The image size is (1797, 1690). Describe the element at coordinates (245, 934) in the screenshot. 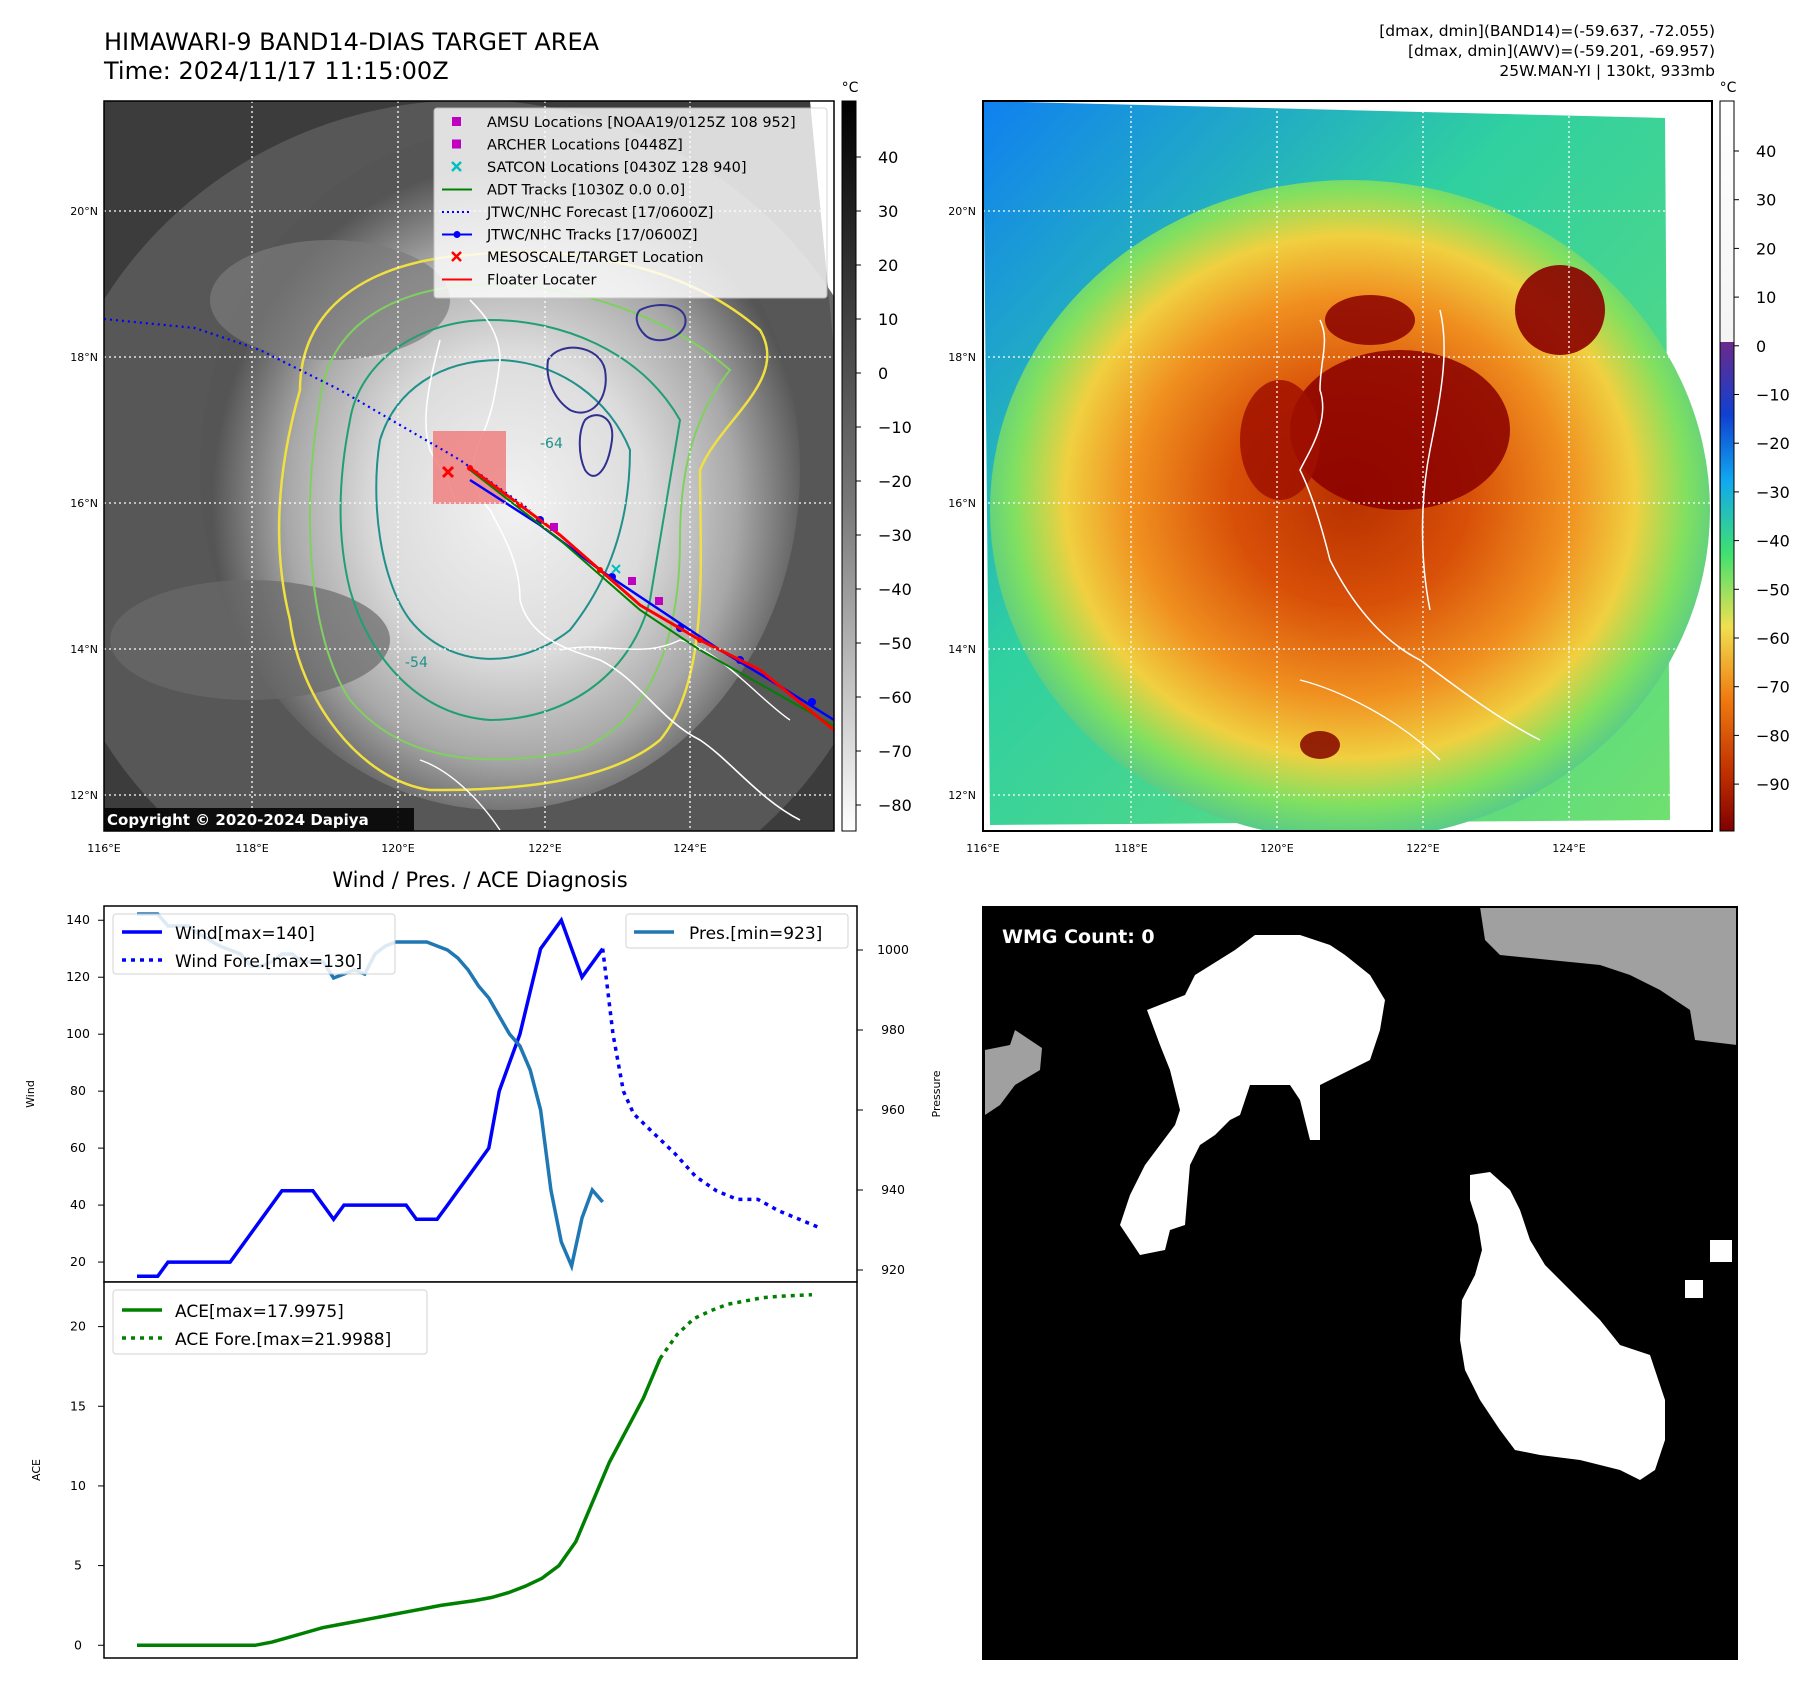

I see `legend-wind: Wind[max=140]` at that location.